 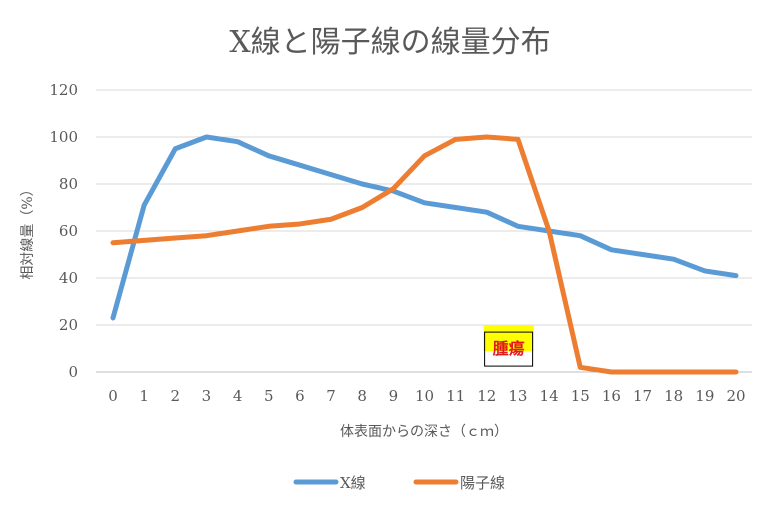 What do you see at coordinates (549, 396) in the screenshot?
I see `x-tick-label: 14` at bounding box center [549, 396].